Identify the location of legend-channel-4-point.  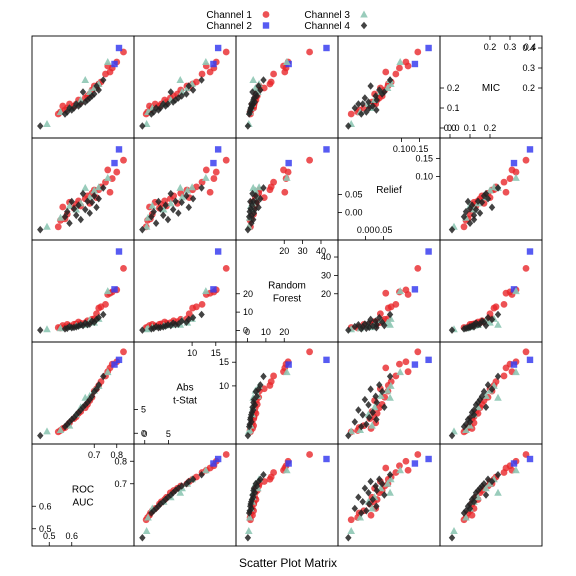
(364, 25).